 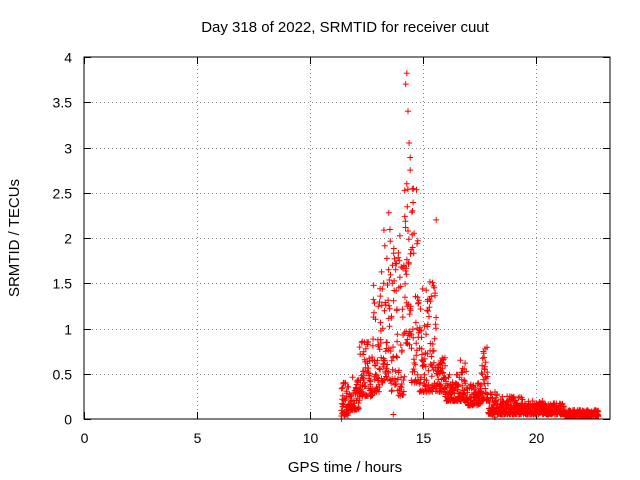 What do you see at coordinates (311, 438) in the screenshot?
I see `x-tick-label: 10` at bounding box center [311, 438].